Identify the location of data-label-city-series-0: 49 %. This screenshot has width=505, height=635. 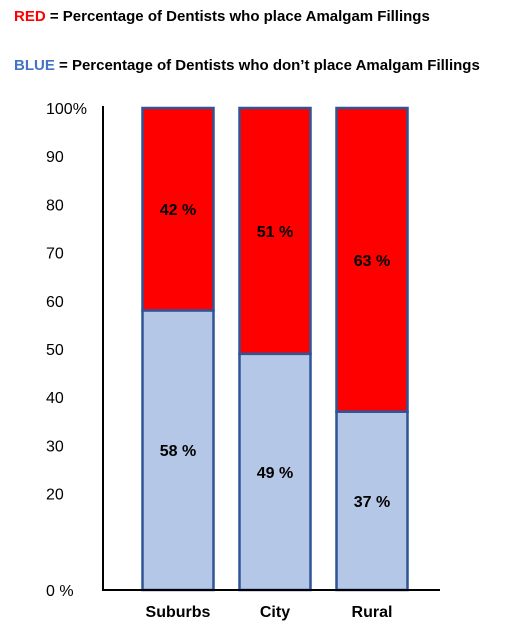
(275, 473).